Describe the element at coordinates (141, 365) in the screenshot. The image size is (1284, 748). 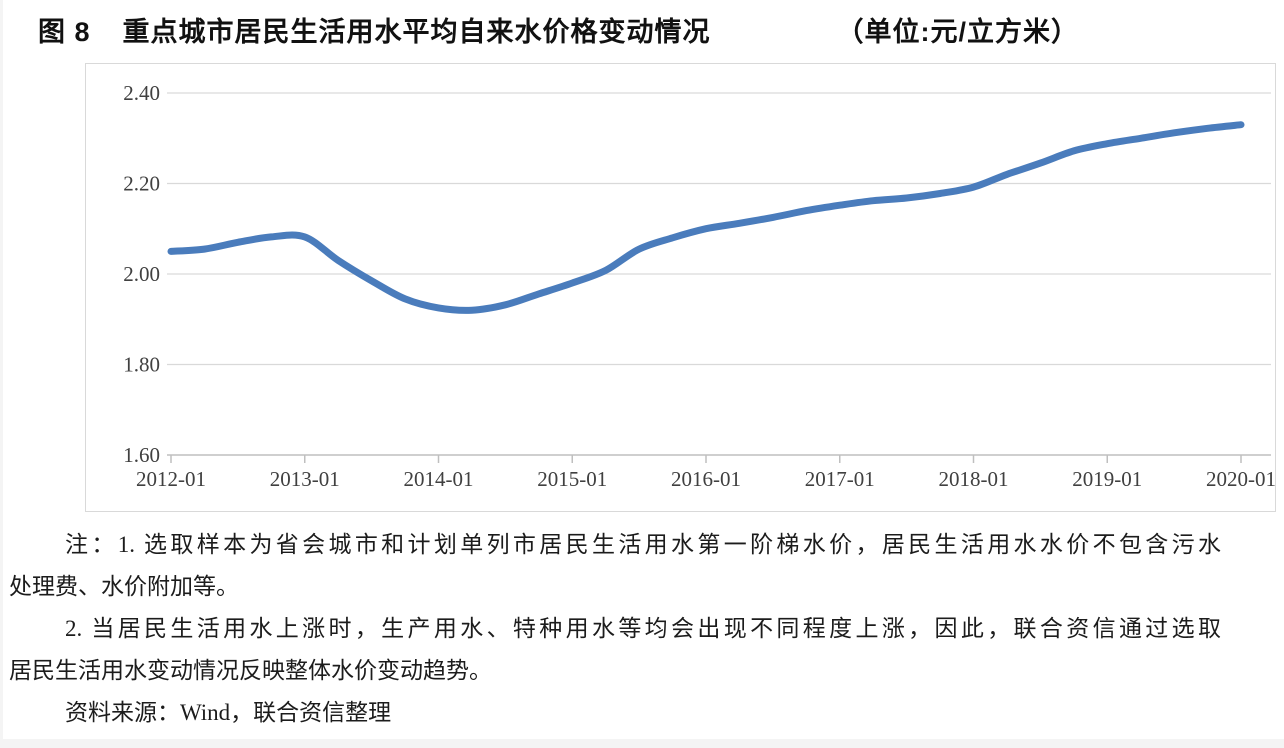
I see `y-tick-label-1.80: 1.80` at that location.